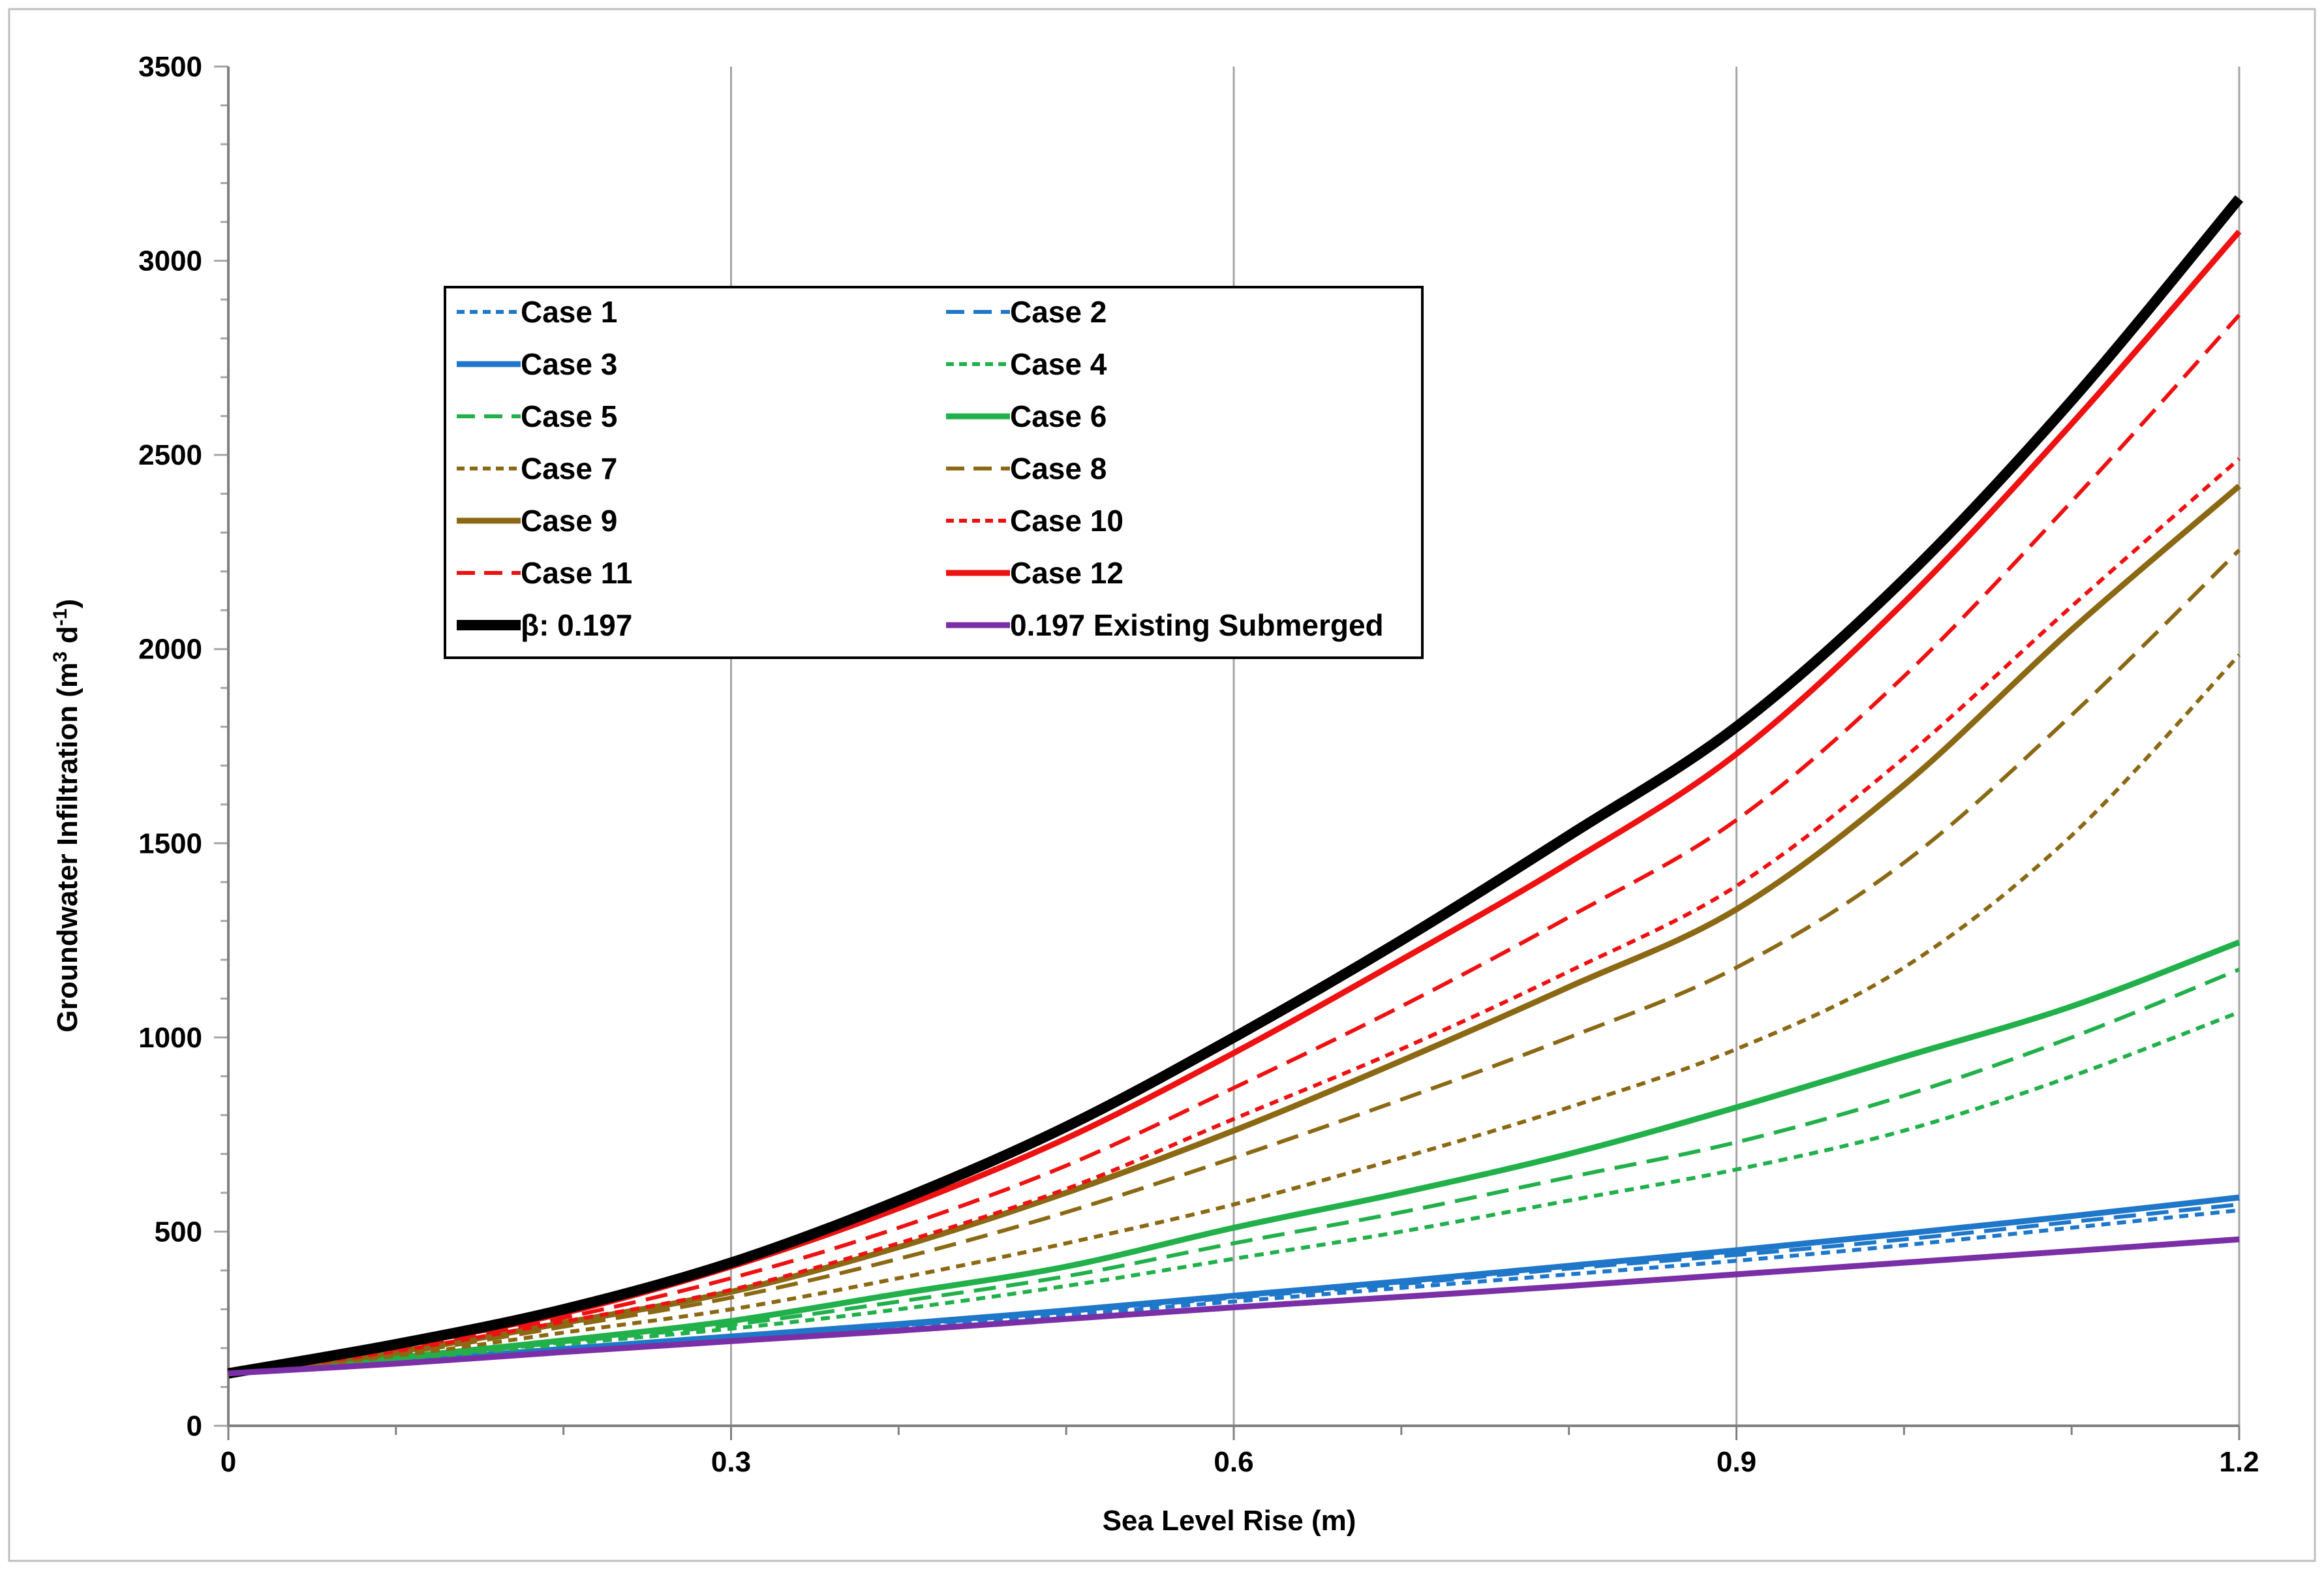  What do you see at coordinates (178, 1232) in the screenshot?
I see `y-tick-label: 500` at bounding box center [178, 1232].